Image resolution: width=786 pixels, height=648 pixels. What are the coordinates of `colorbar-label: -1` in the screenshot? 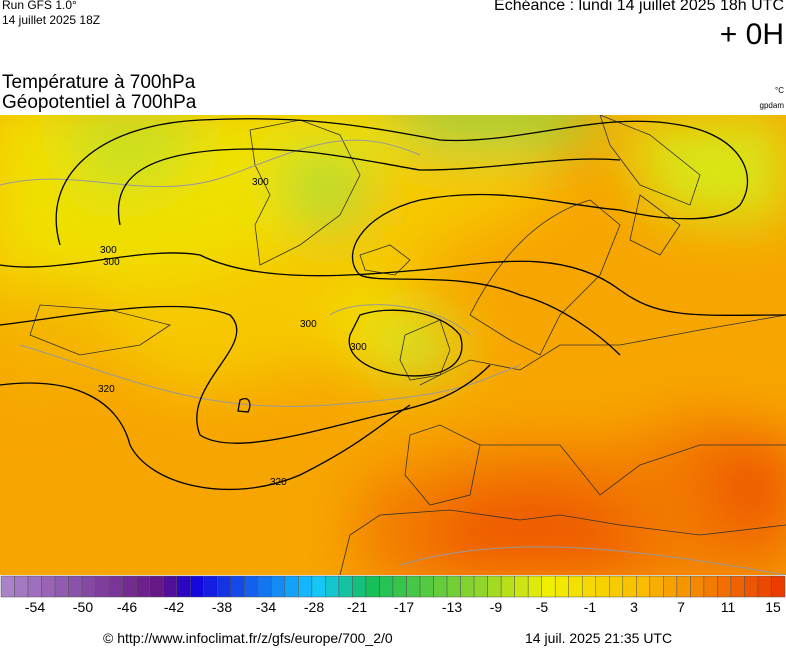 It's located at (590, 607).